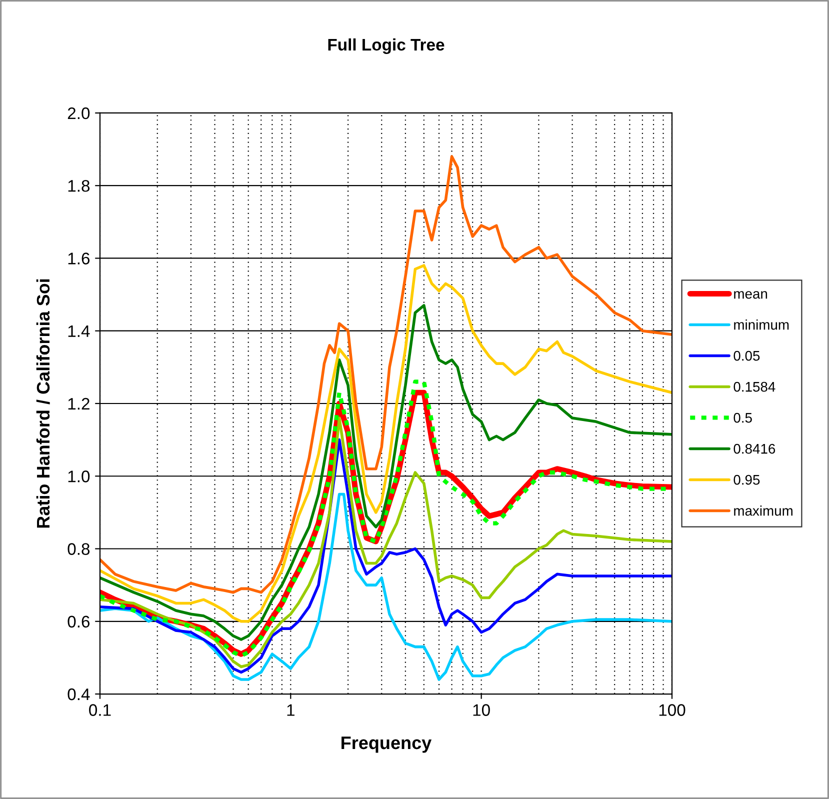 This screenshot has height=799, width=829. What do you see at coordinates (43, 403) in the screenshot?
I see `y-axis-title: Ratio Hanford / California Soi` at bounding box center [43, 403].